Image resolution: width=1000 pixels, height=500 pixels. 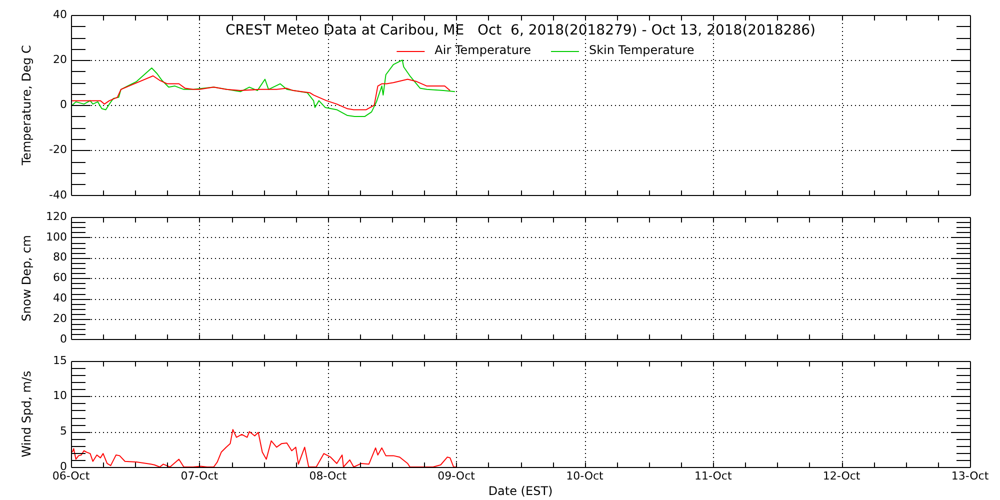 I want to click on y-tick-label: -20, so click(x=58, y=149).